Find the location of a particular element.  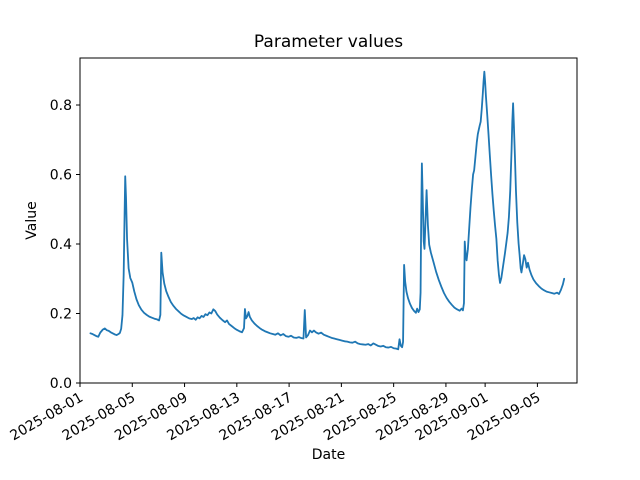

x-axis-label: Date is located at coordinates (328, 455).